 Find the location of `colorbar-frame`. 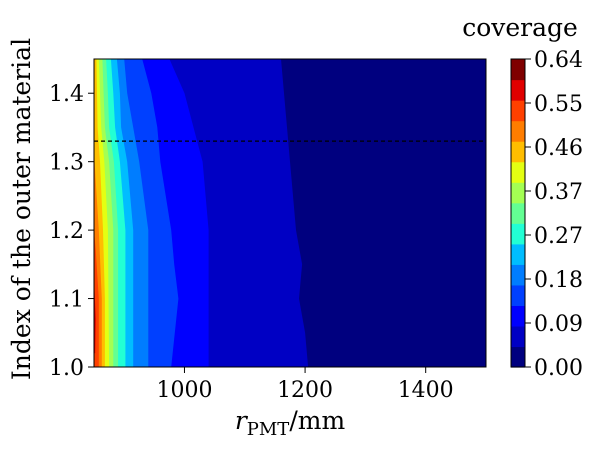

colorbar-frame is located at coordinates (518, 213).